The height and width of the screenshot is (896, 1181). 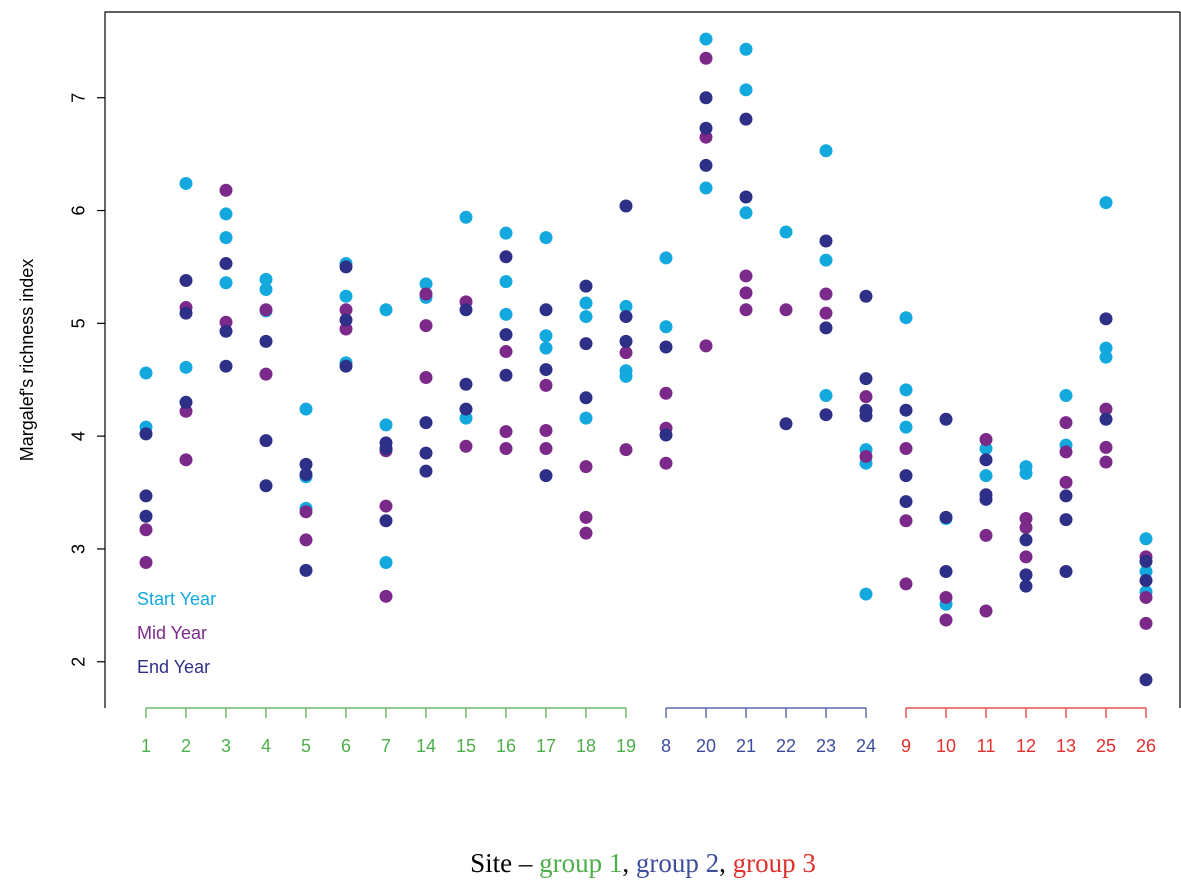 What do you see at coordinates (504, 863) in the screenshot?
I see `x-axis-title-part: Site –` at bounding box center [504, 863].